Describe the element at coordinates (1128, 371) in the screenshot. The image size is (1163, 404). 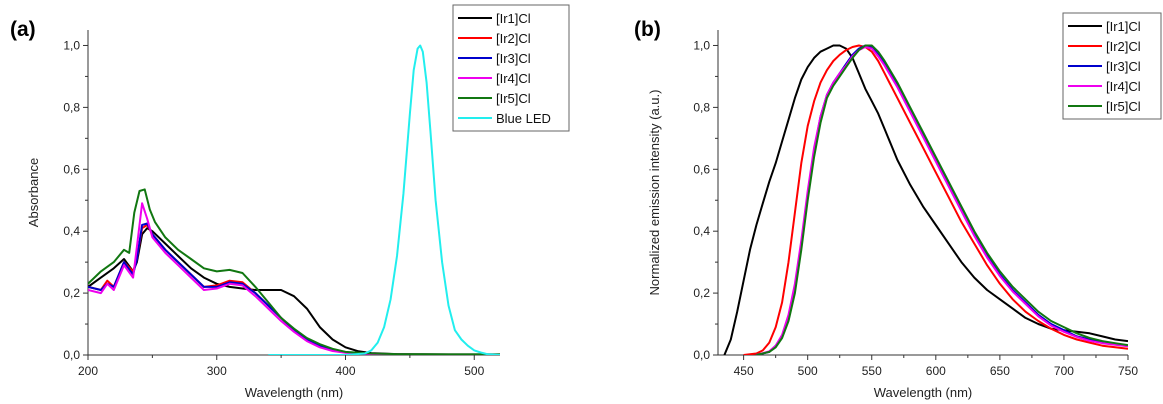
I see `x-tick-label: 750` at that location.